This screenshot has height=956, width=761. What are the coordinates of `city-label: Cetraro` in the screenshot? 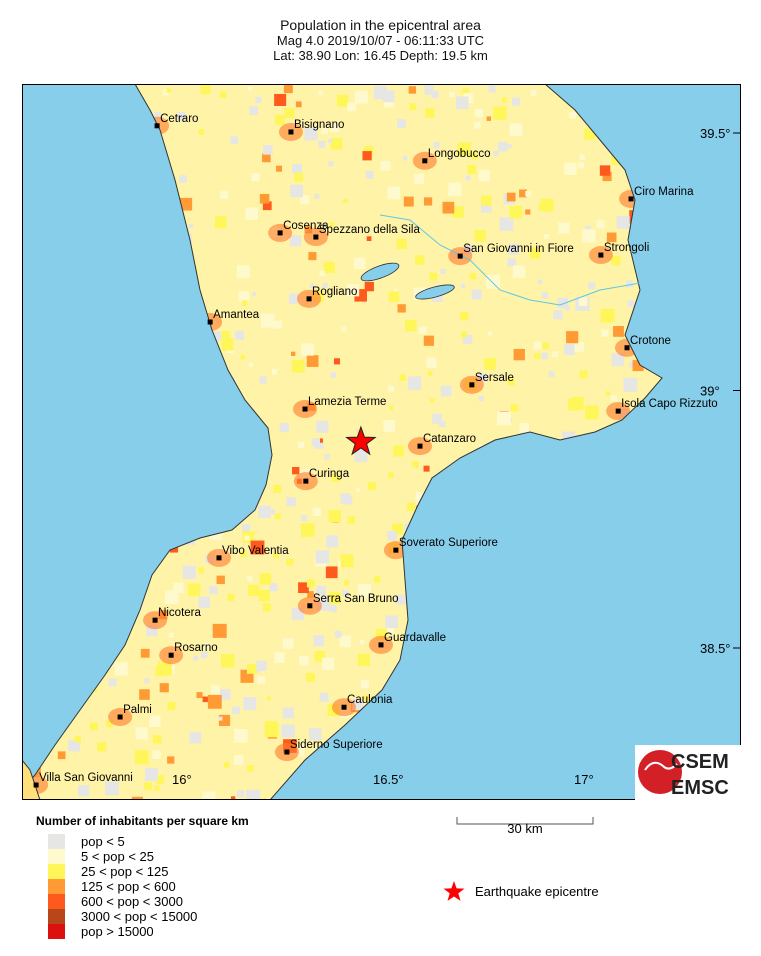 It's located at (179, 119).